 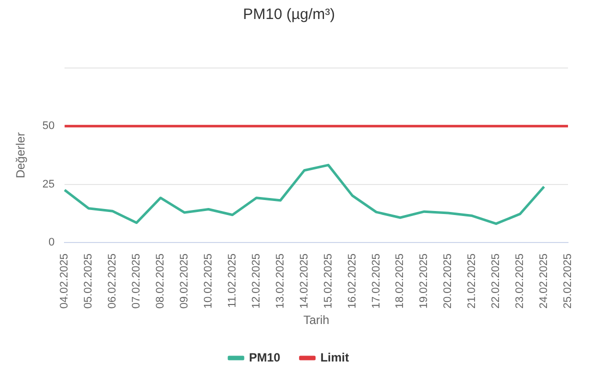 I want to click on x-tick-label: 20.02.2025, so click(x=448, y=281).